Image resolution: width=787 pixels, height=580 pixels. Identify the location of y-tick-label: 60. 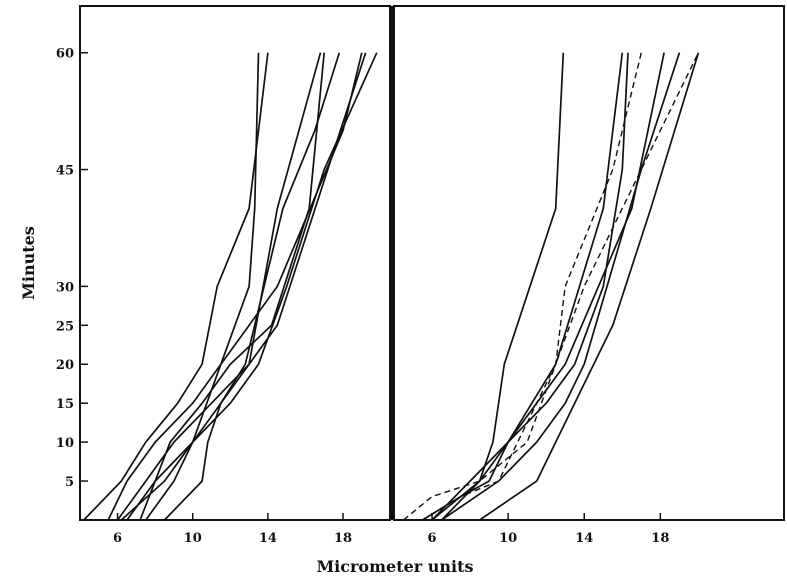
(65, 54).